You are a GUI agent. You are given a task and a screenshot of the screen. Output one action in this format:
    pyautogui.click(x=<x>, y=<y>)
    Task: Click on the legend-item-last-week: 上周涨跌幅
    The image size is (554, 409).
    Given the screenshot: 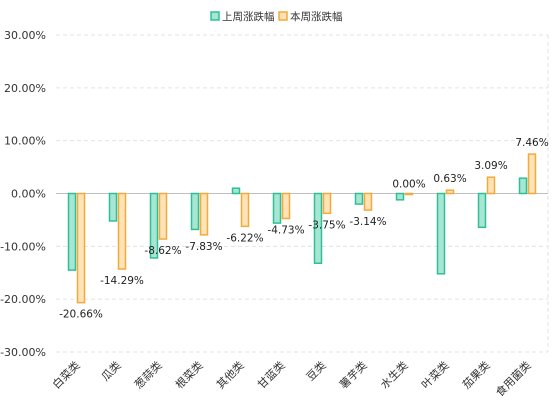 What is the action you would take?
    pyautogui.click(x=242, y=16)
    